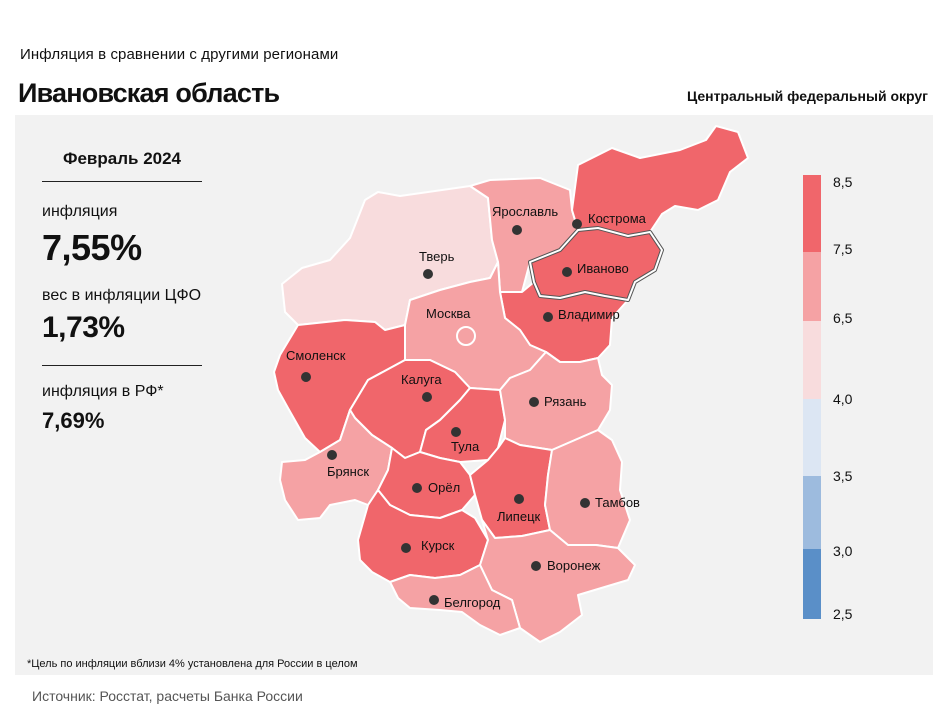 The image size is (950, 713). I want to click on region-ivanovo-outline-inner, so click(596, 264).